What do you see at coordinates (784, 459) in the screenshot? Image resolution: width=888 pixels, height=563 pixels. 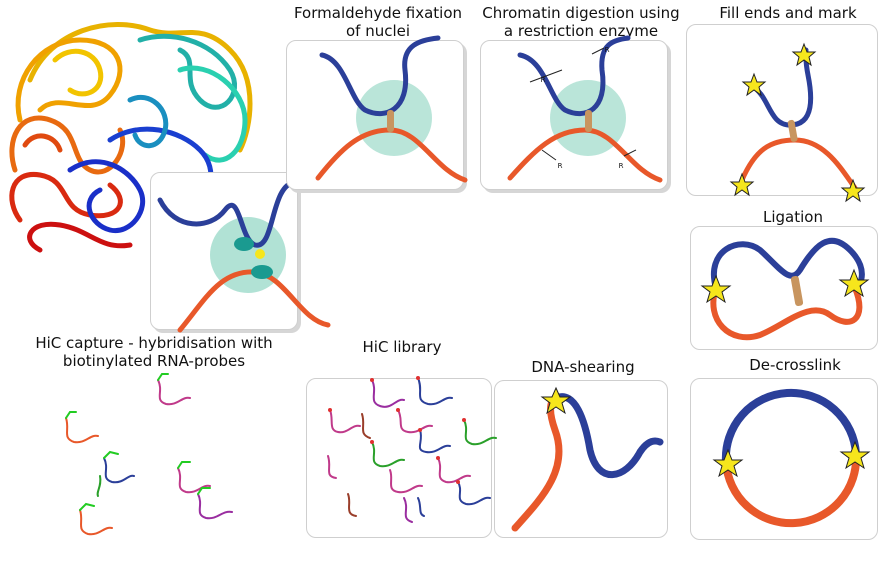 I see `decrosslink-panel` at bounding box center [784, 459].